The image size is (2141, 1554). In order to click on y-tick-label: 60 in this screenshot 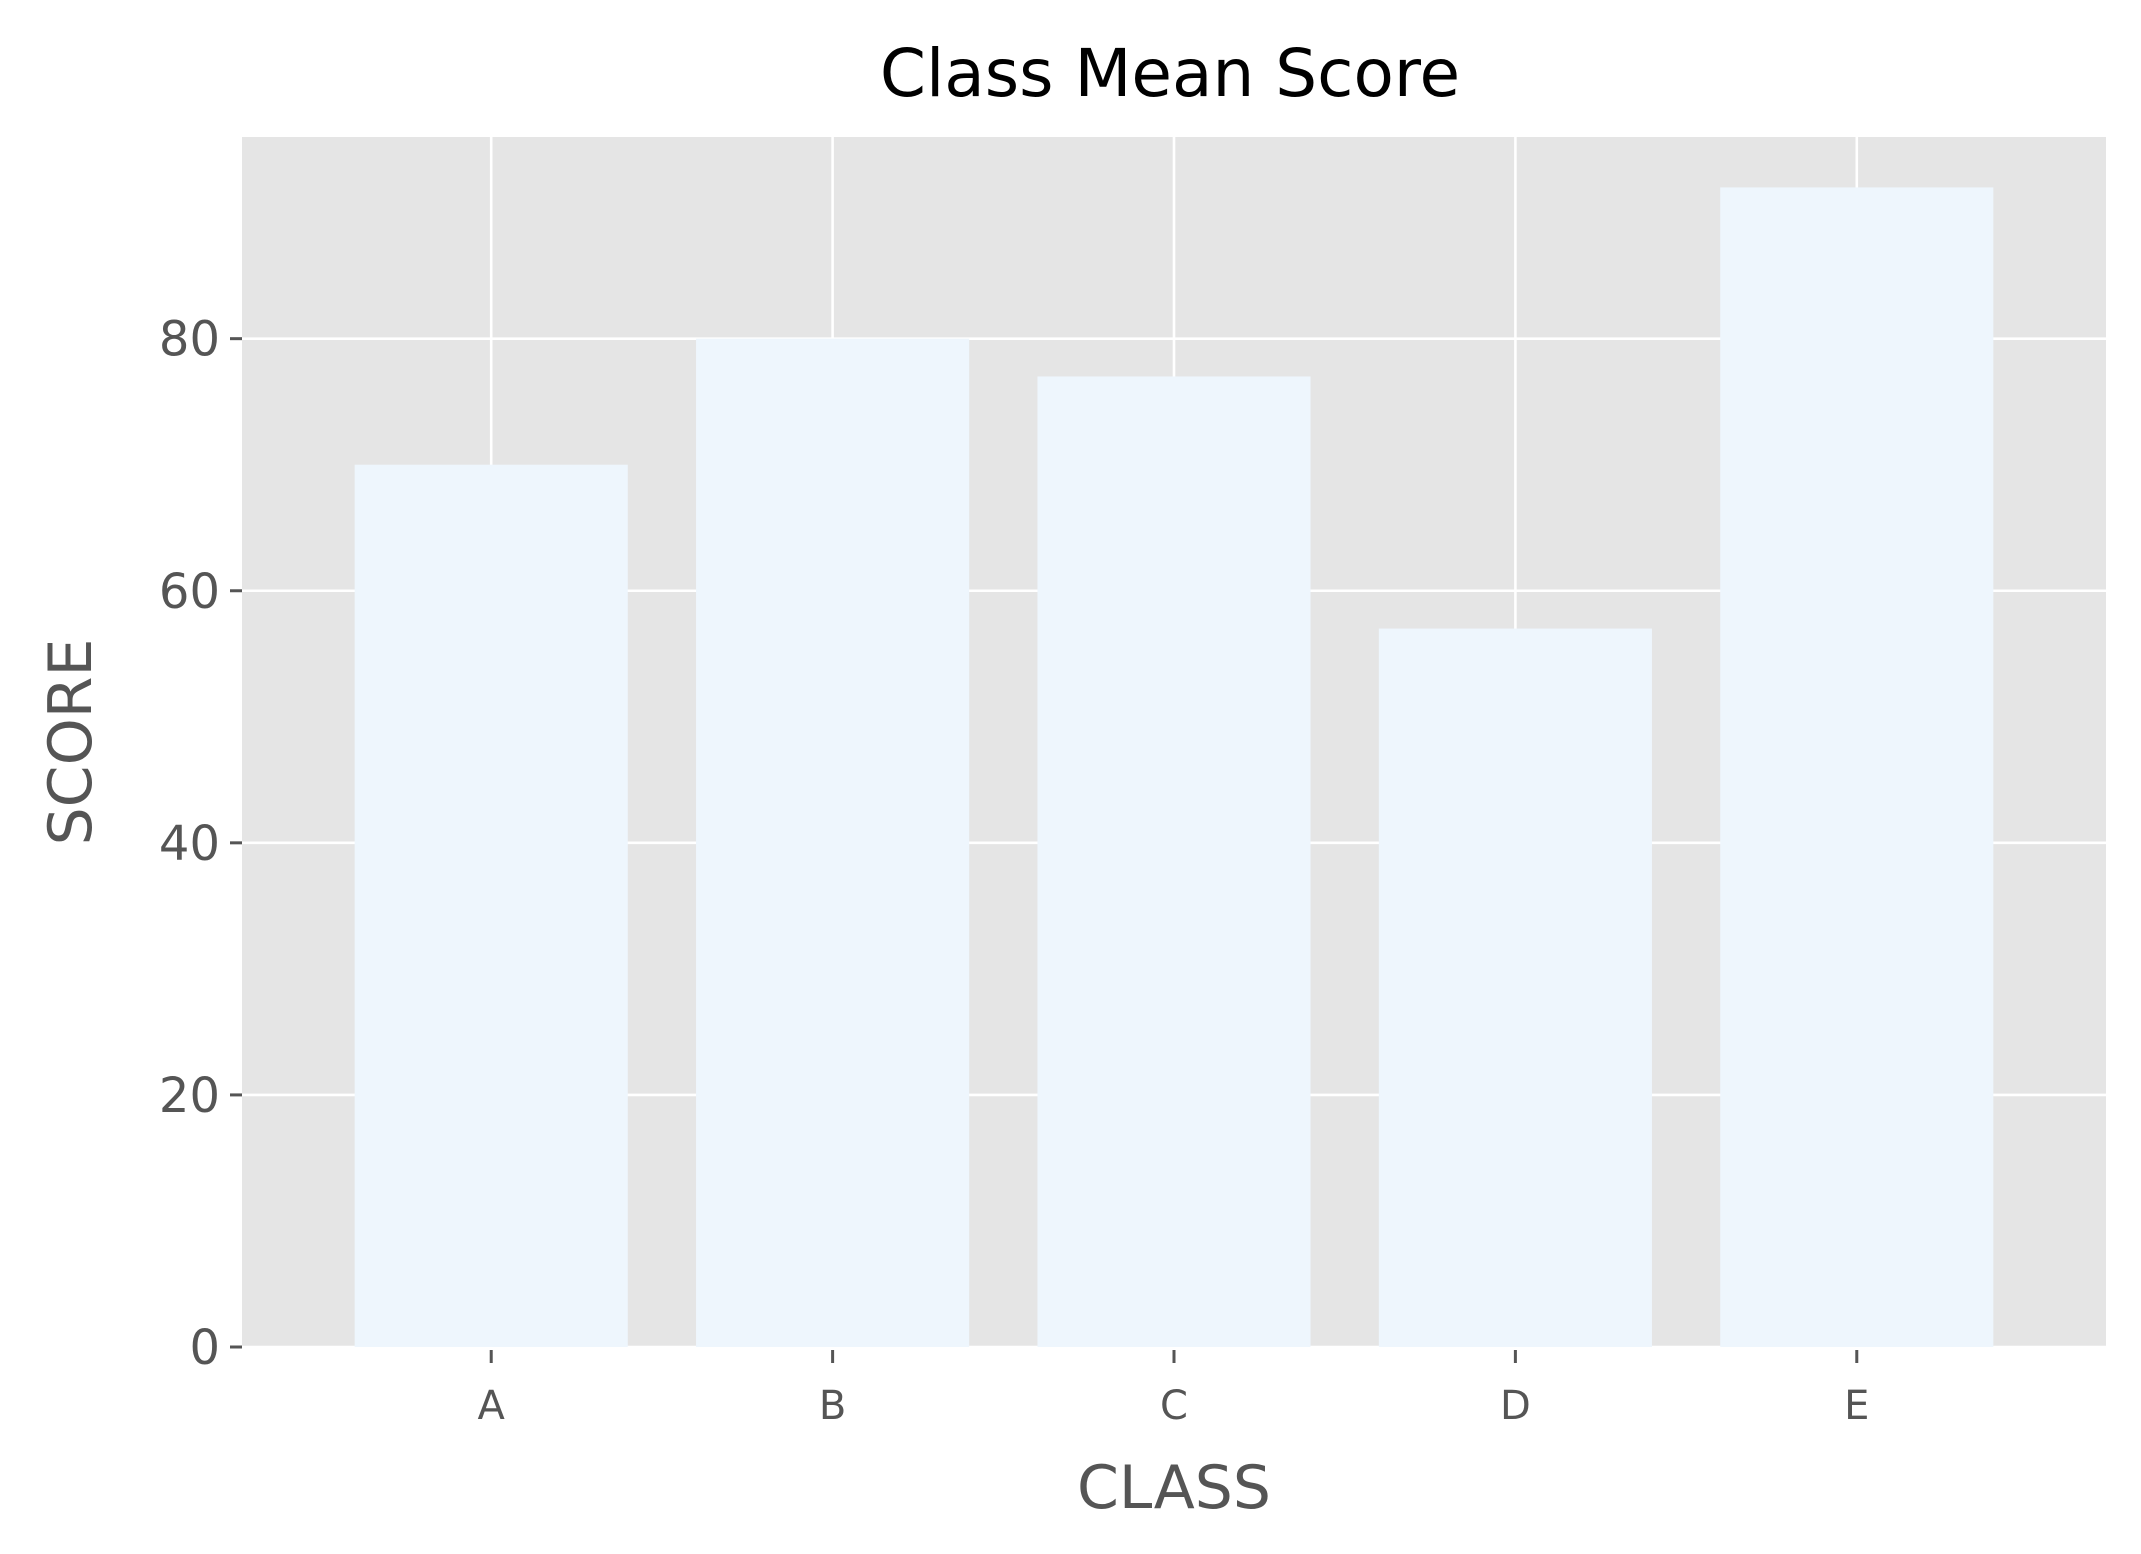, I will do `click(189, 592)`.